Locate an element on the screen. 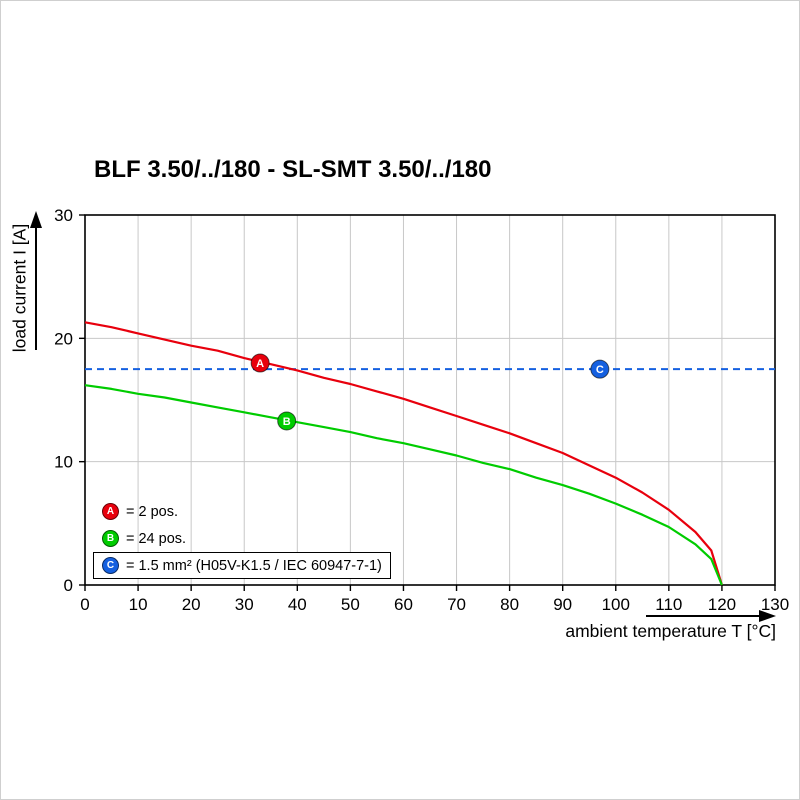 The height and width of the screenshot is (800, 800). x-tick-label: 60 is located at coordinates (403, 604).